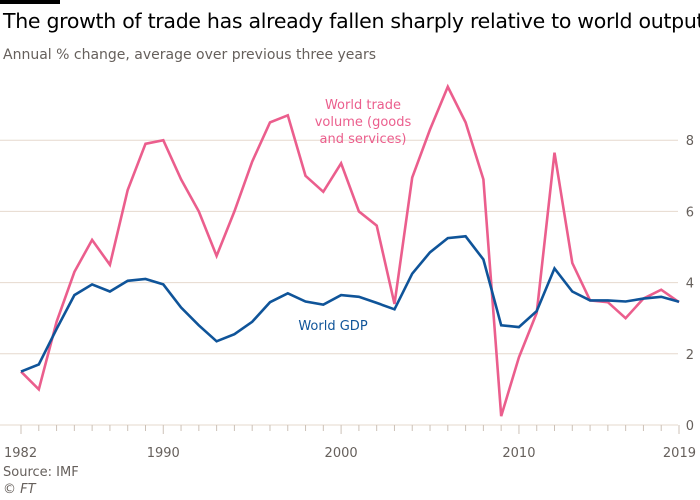 Image resolution: width=700 pixels, height=500 pixels. What do you see at coordinates (518, 453) in the screenshot?
I see `x-tick-label: 2010` at bounding box center [518, 453].